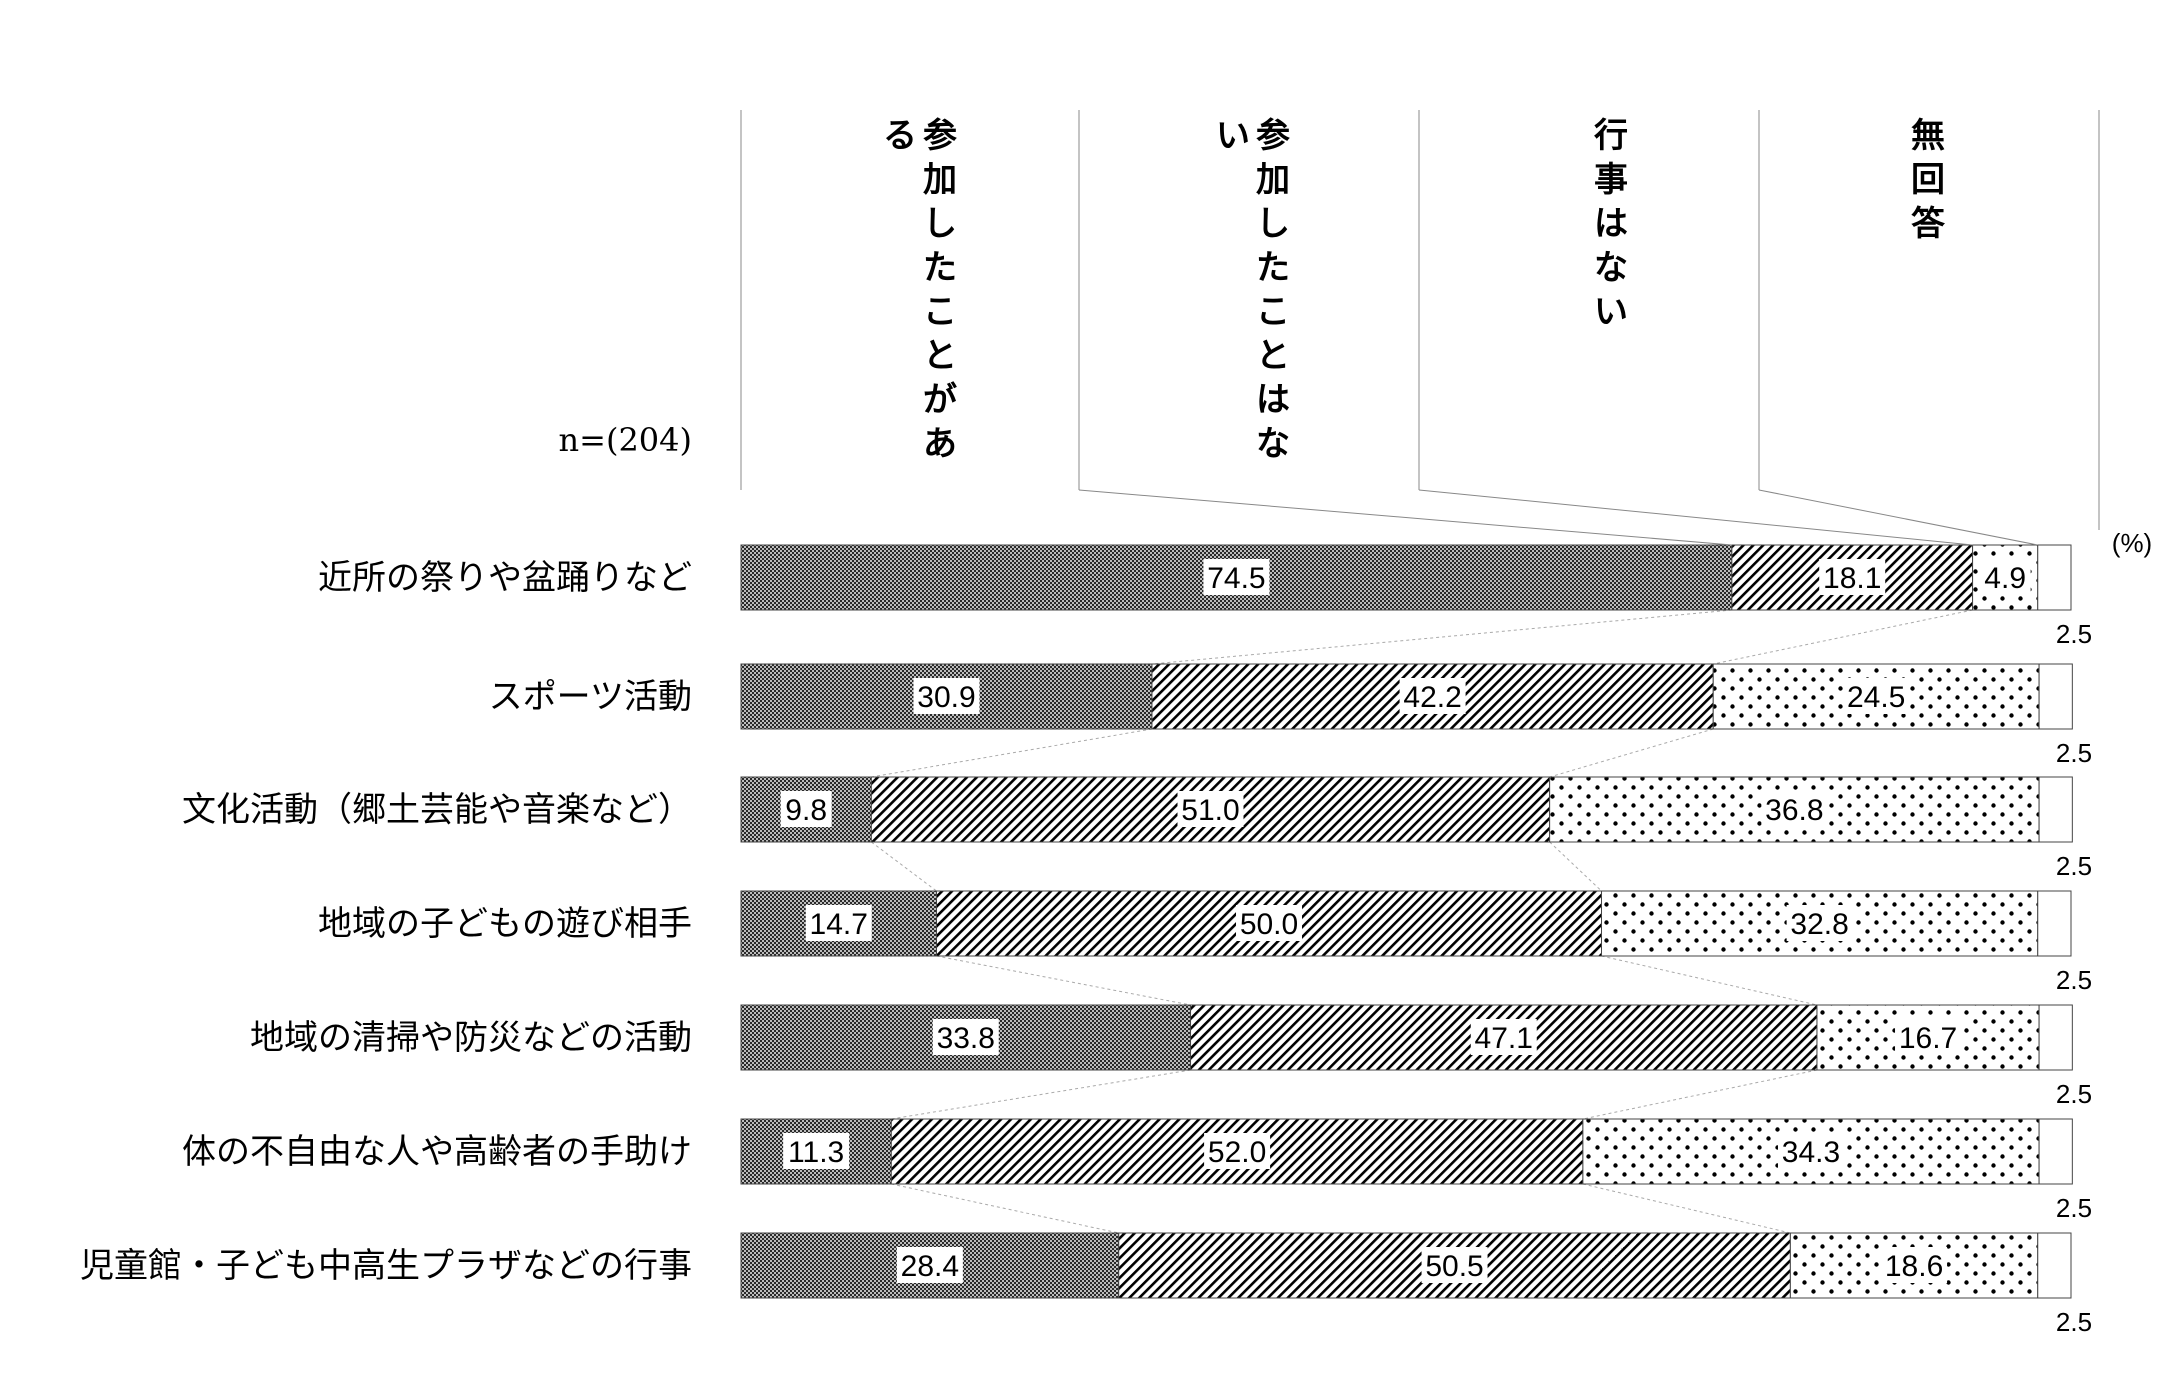 The image size is (2182, 1387). What do you see at coordinates (940, 400) in the screenshot?
I see `legend-char: が` at bounding box center [940, 400].